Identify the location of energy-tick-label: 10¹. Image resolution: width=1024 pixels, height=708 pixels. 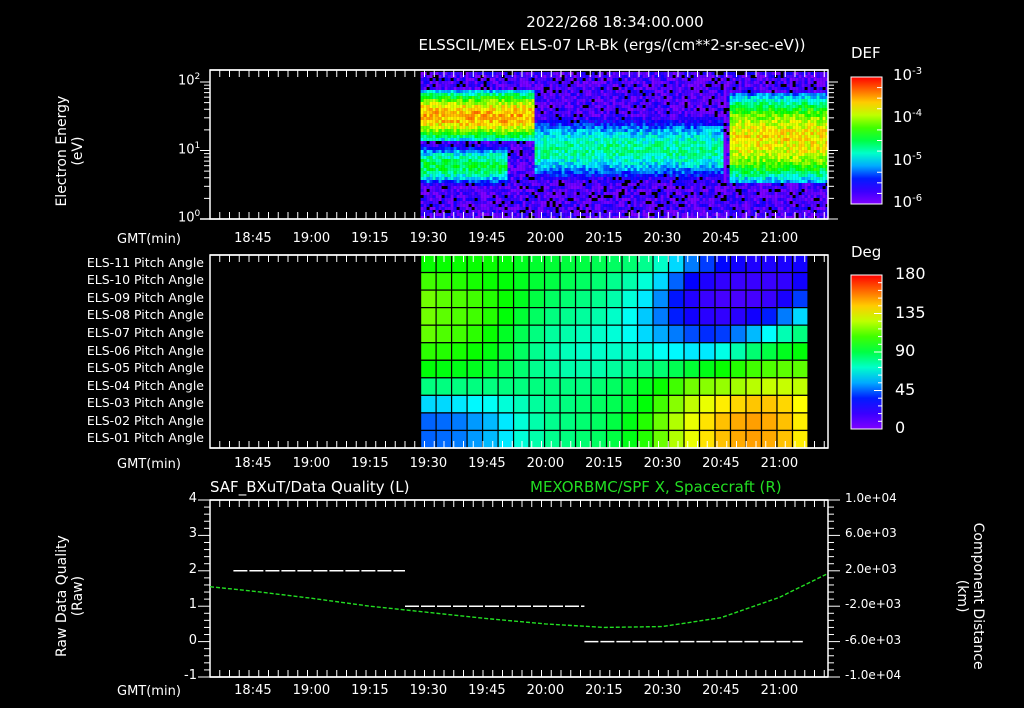
(189, 148).